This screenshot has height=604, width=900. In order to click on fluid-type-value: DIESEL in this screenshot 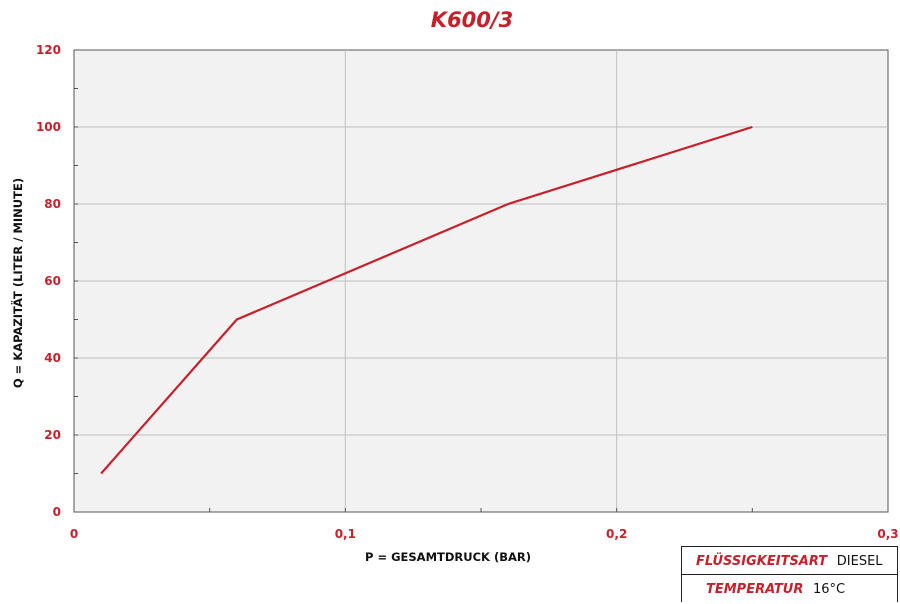, I will do `click(859, 561)`.